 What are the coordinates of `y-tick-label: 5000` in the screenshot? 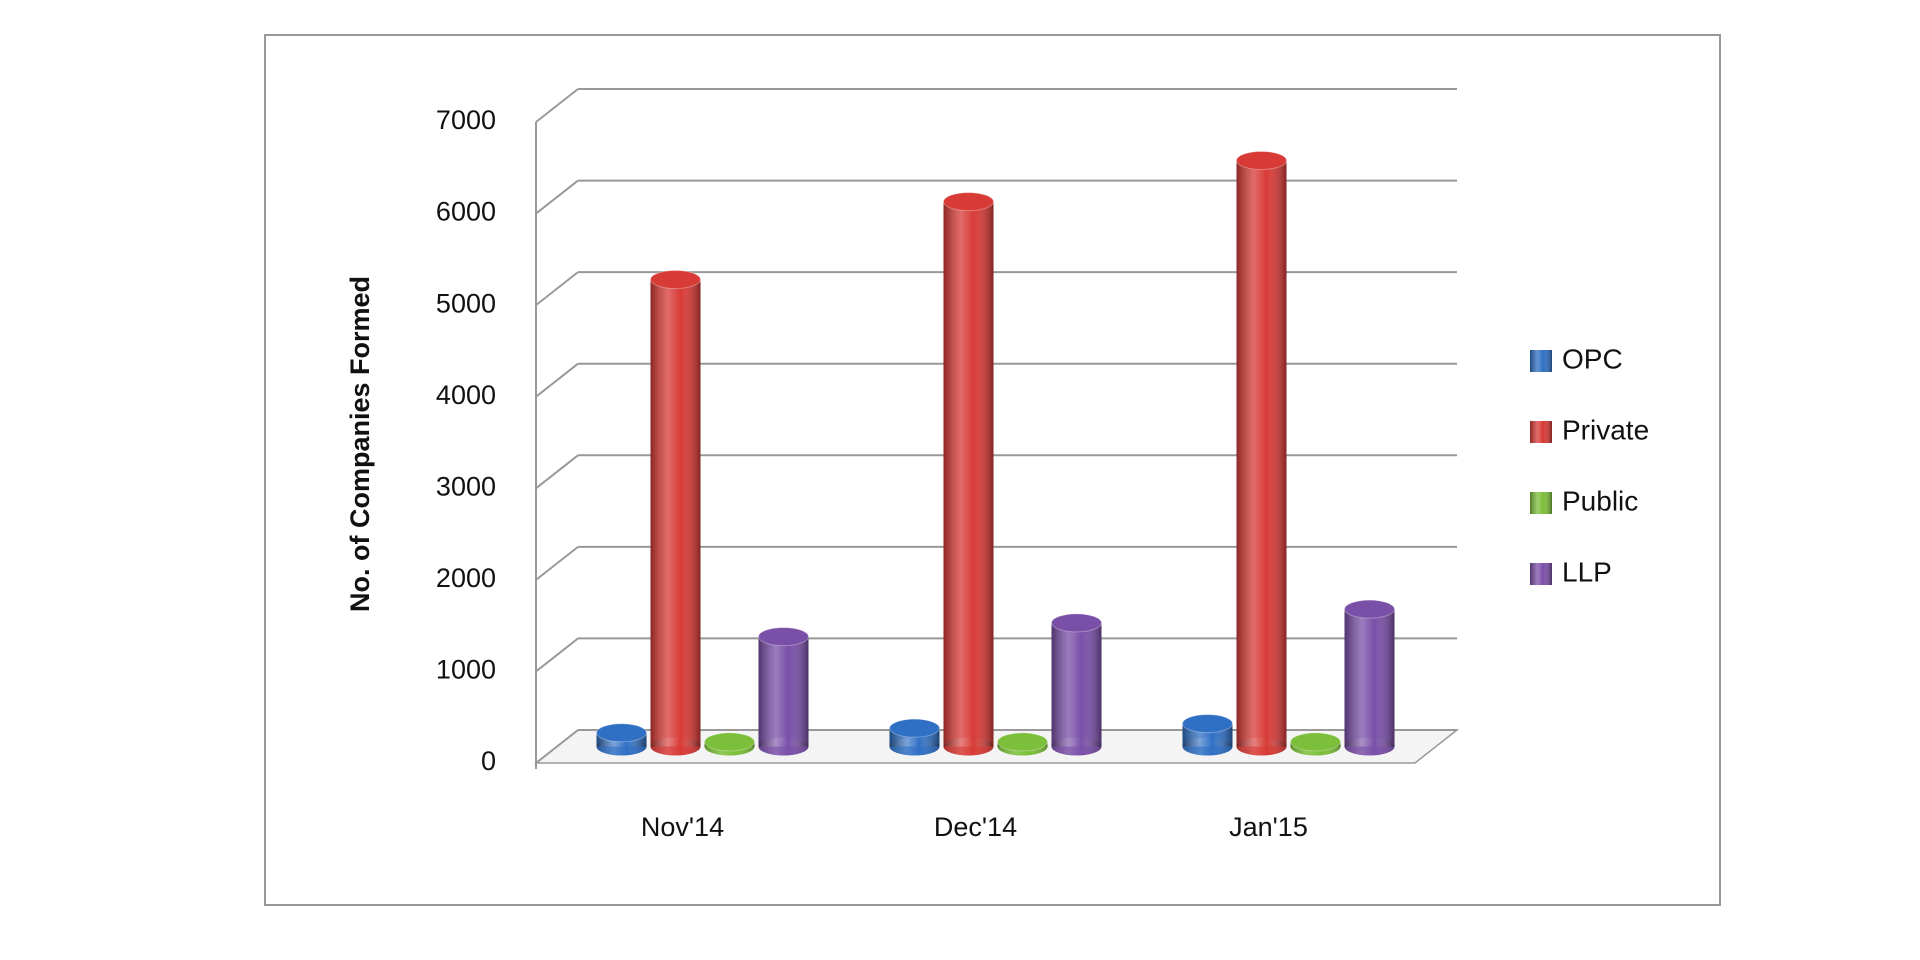 It's located at (466, 303).